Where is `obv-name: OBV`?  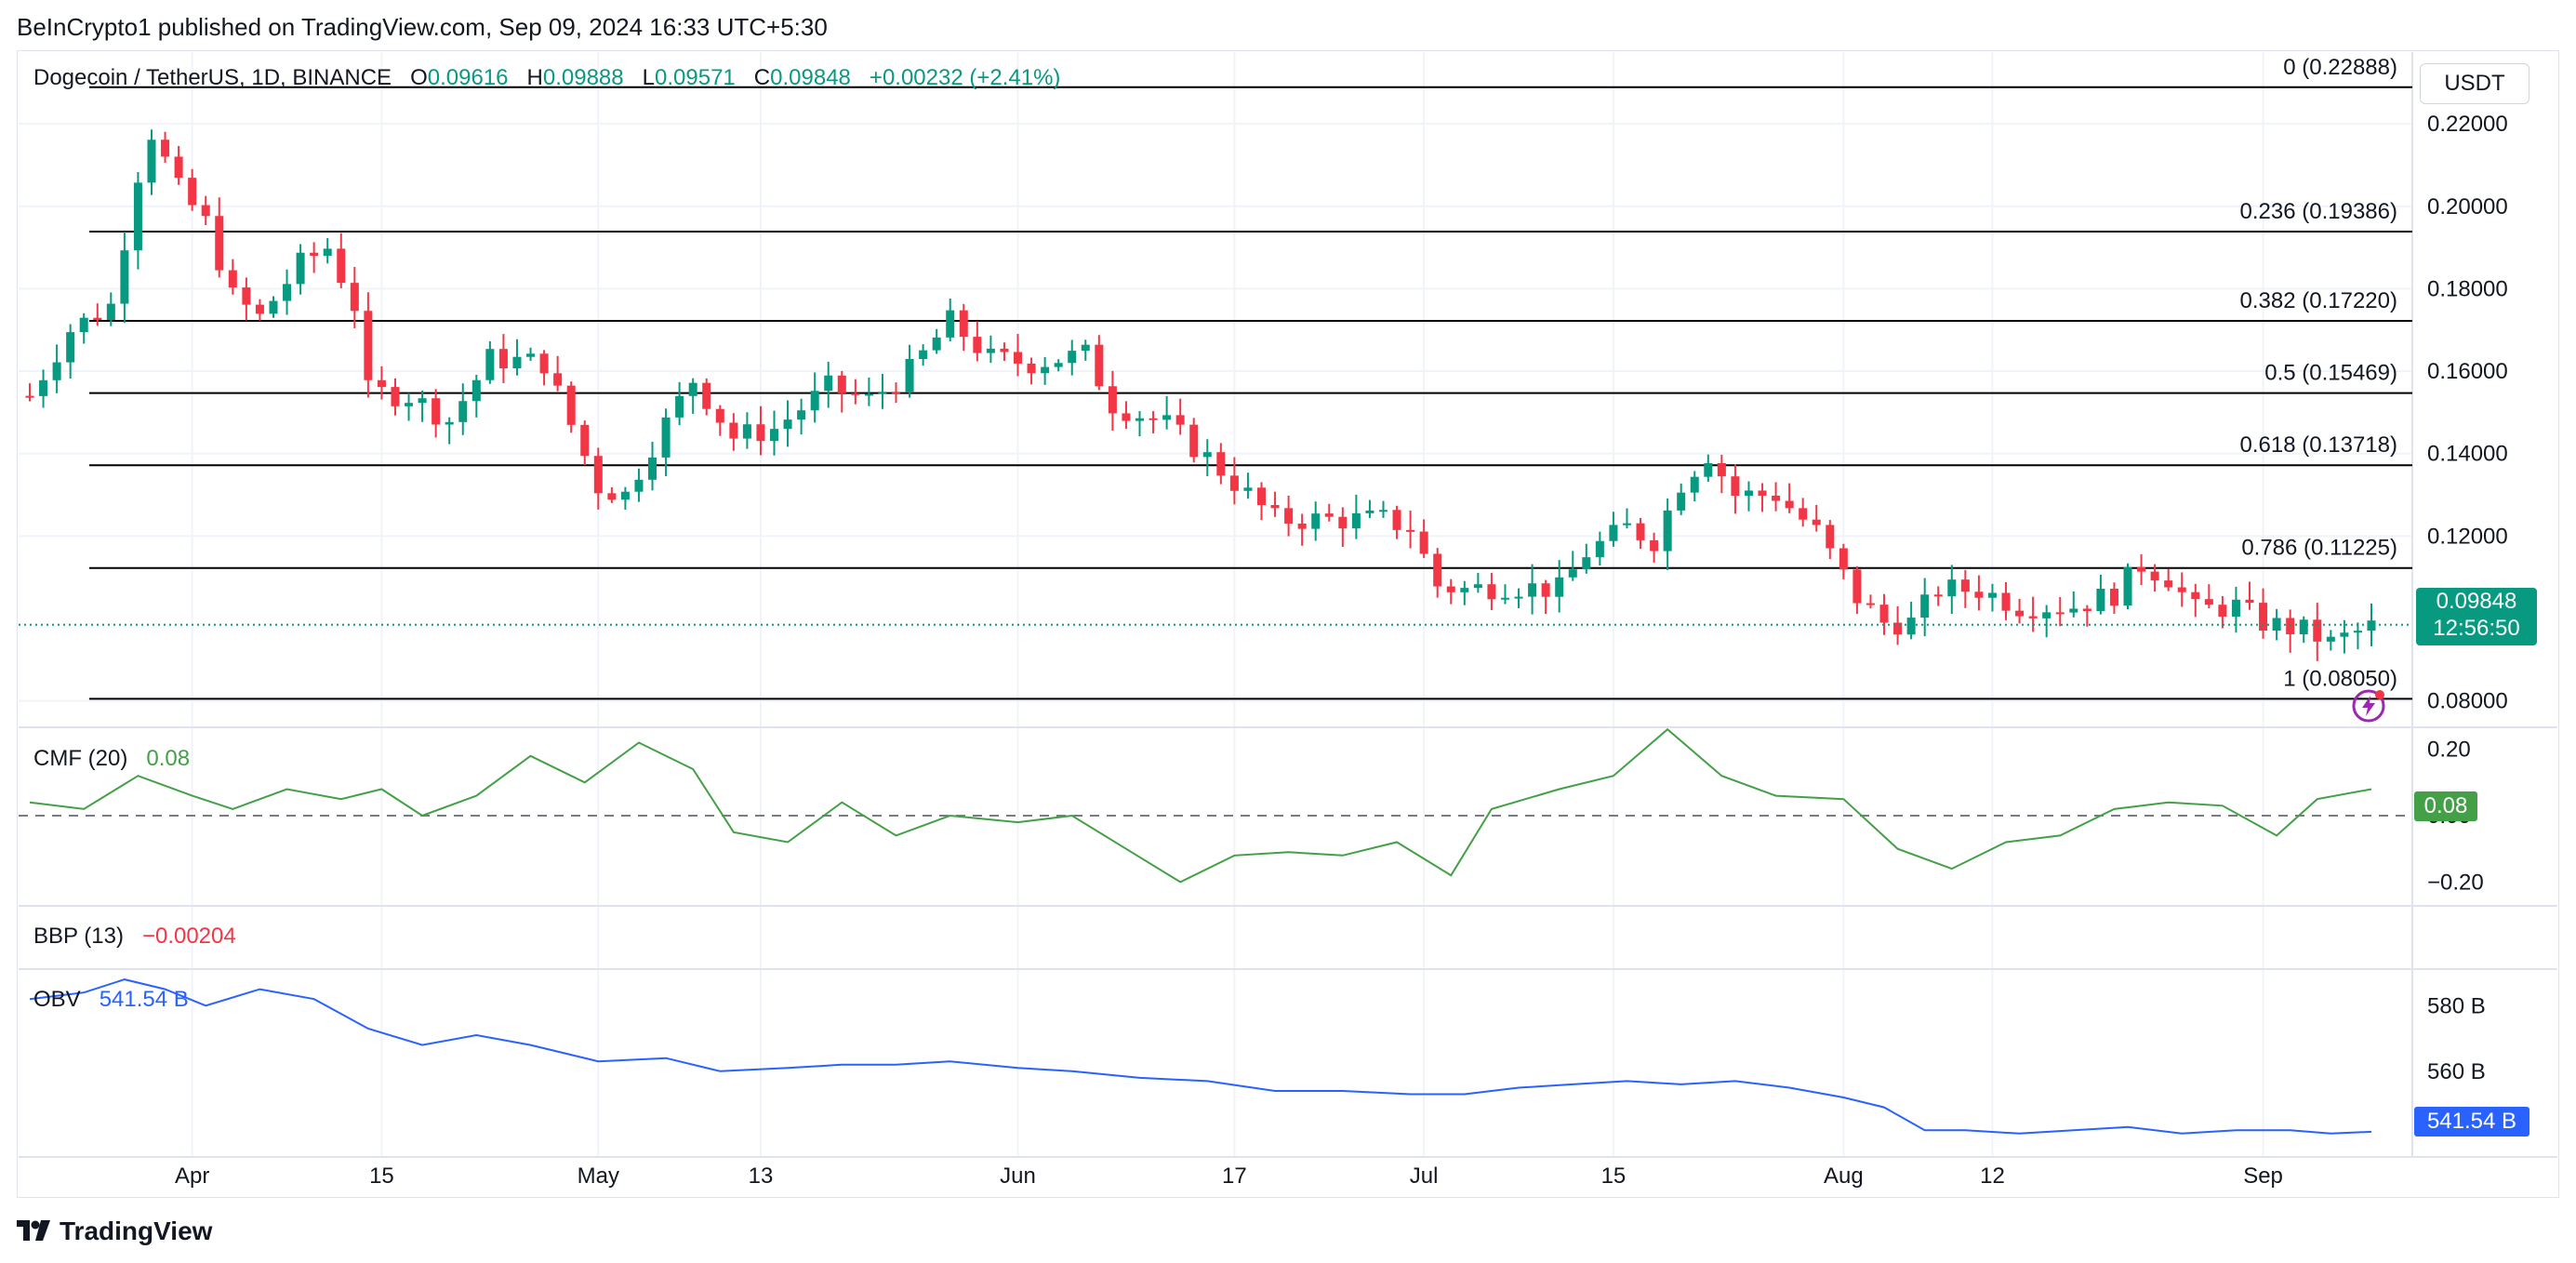
obv-name: OBV is located at coordinates (57, 1000).